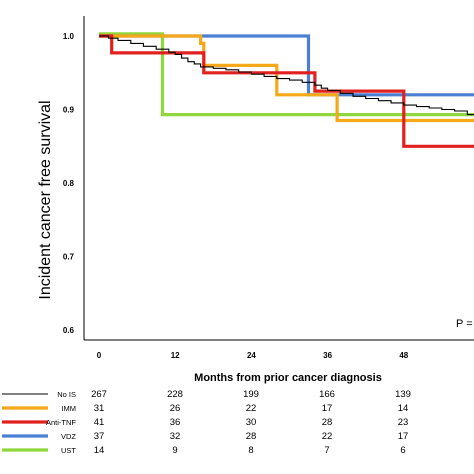 The height and width of the screenshot is (474, 474). I want to click on series-line-ust, so click(286, 74).